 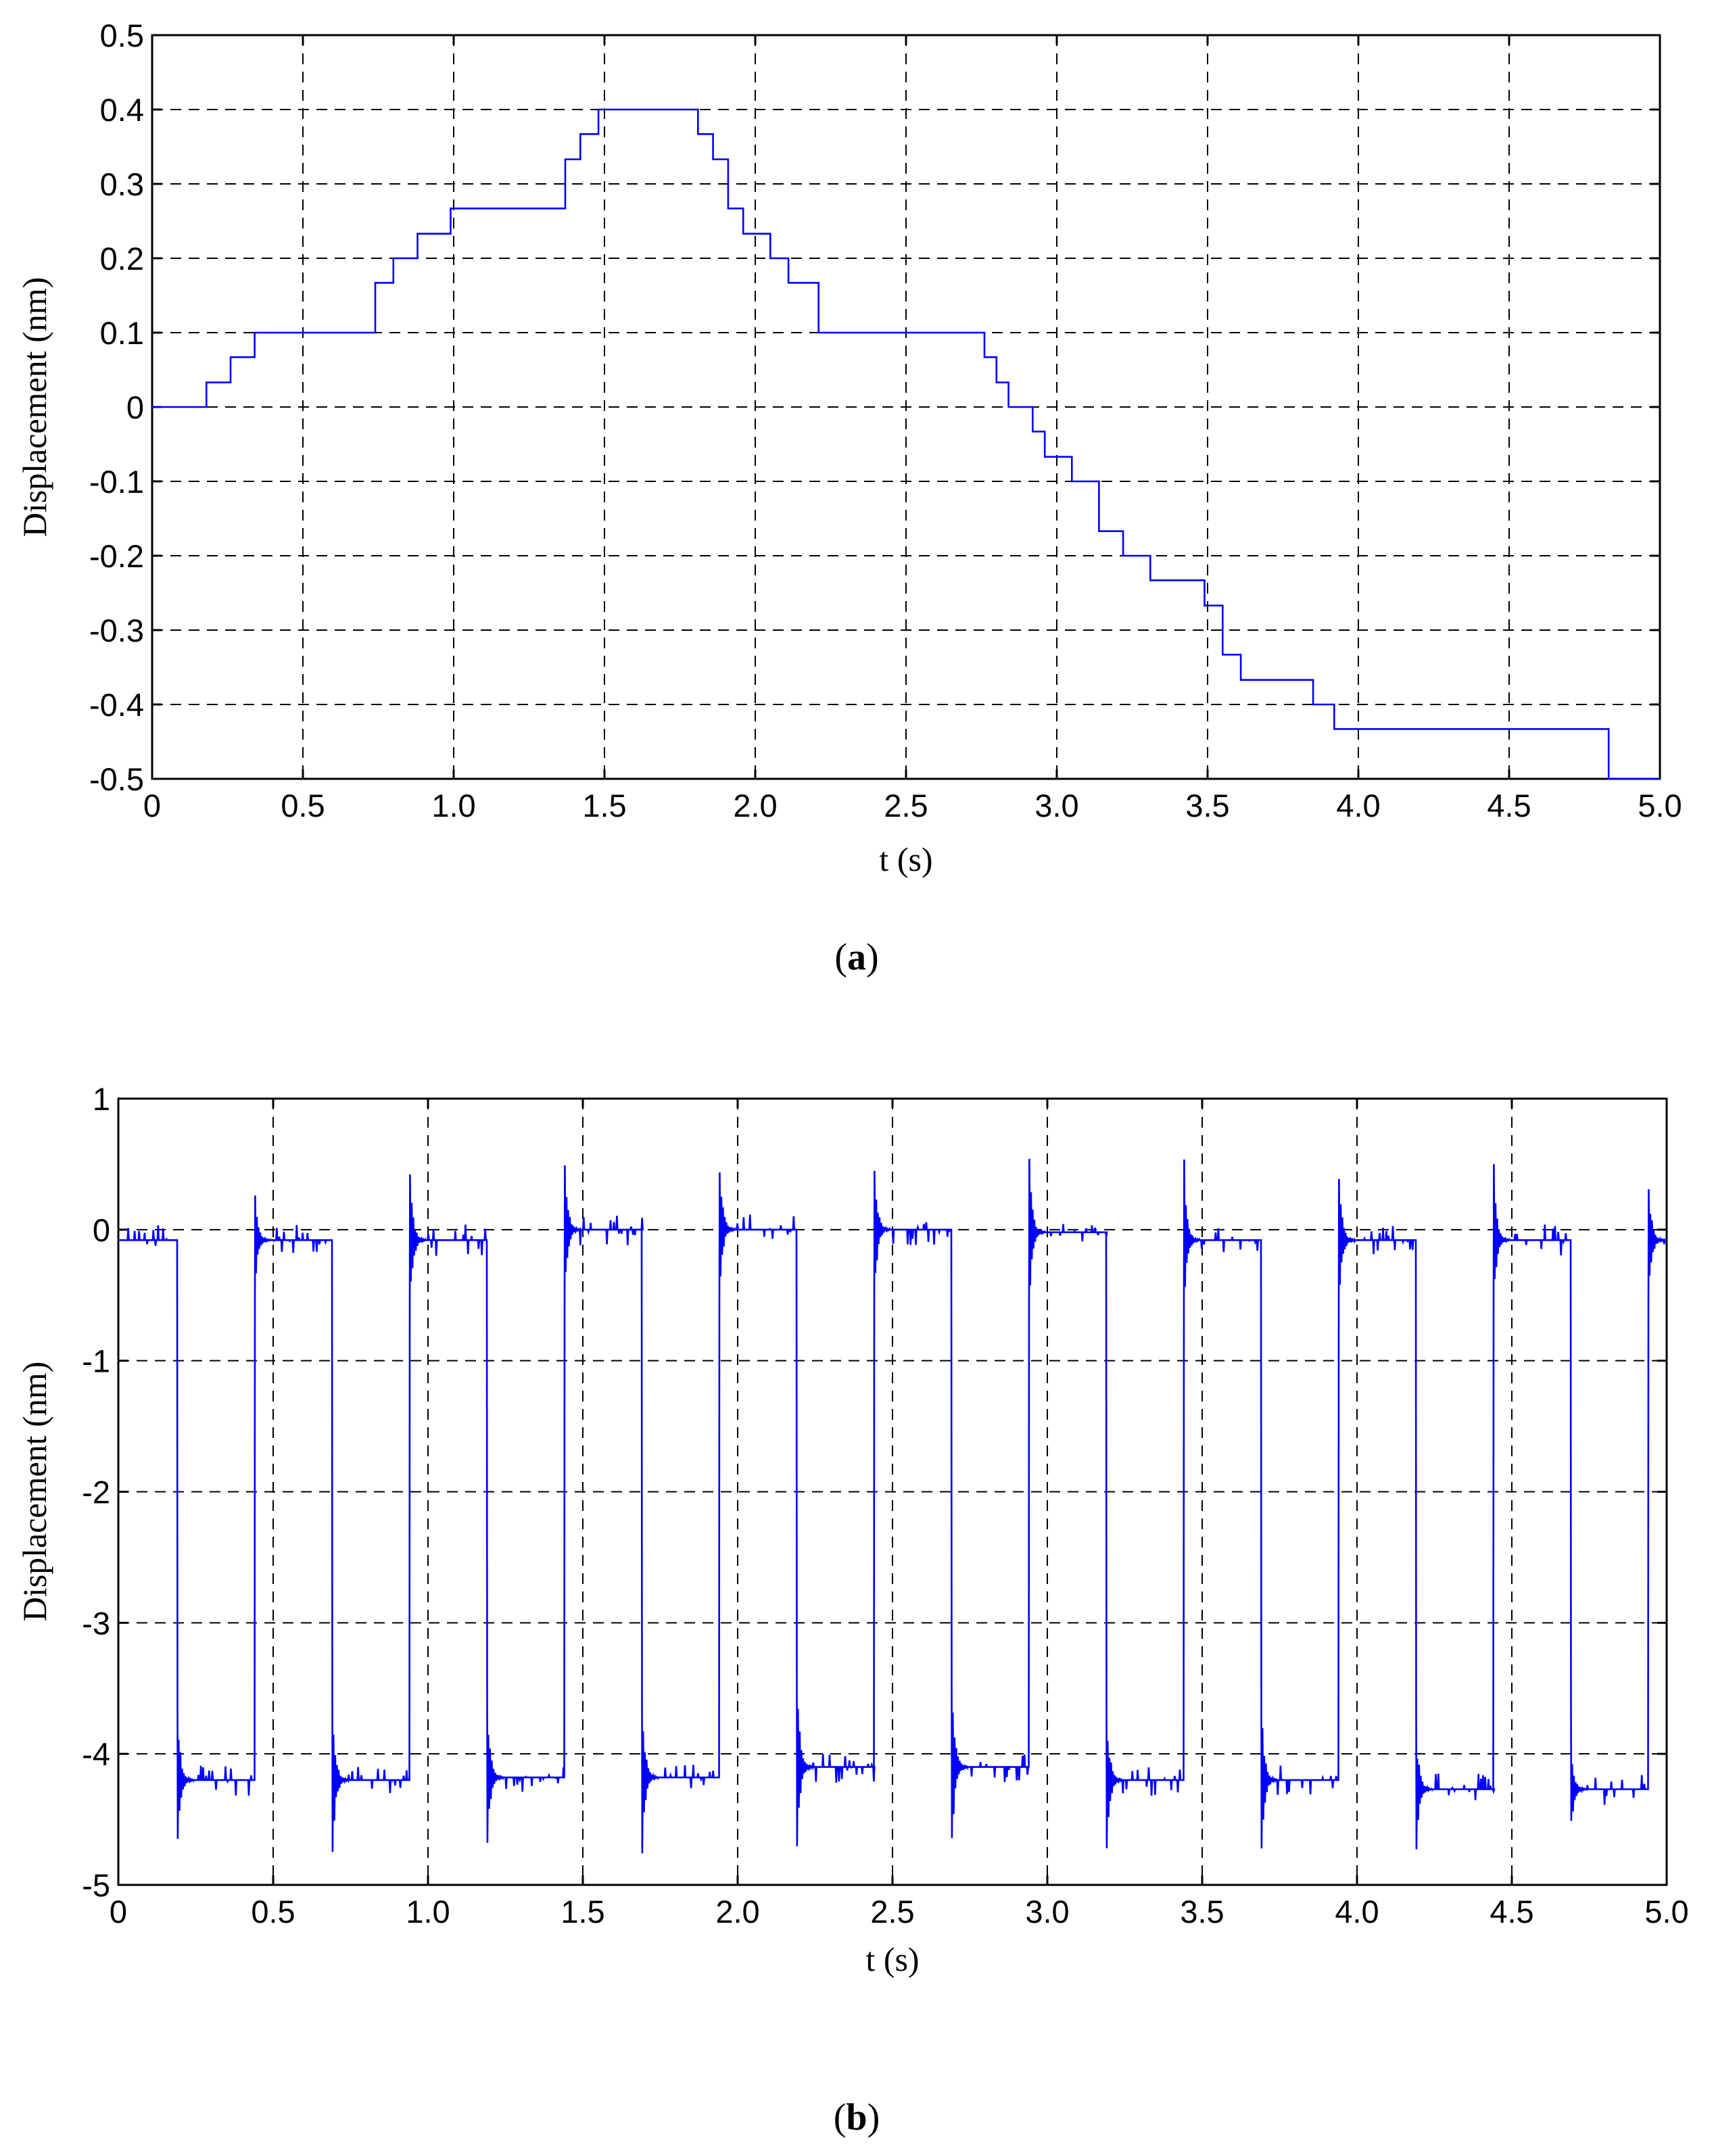 I want to click on y-tick-label: -5, so click(x=96, y=1885).